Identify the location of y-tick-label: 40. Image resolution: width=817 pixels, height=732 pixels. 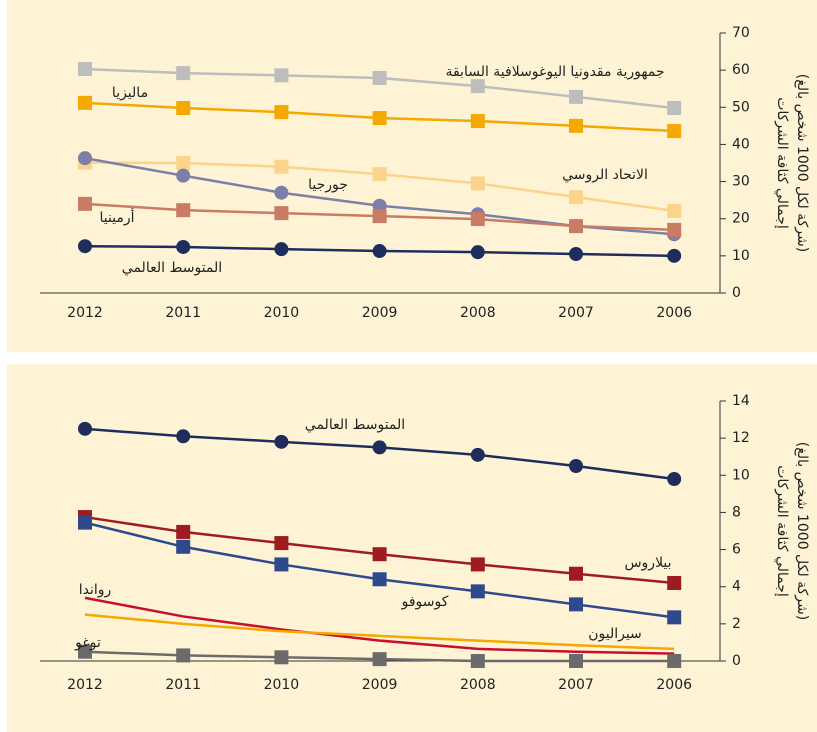
(741, 144).